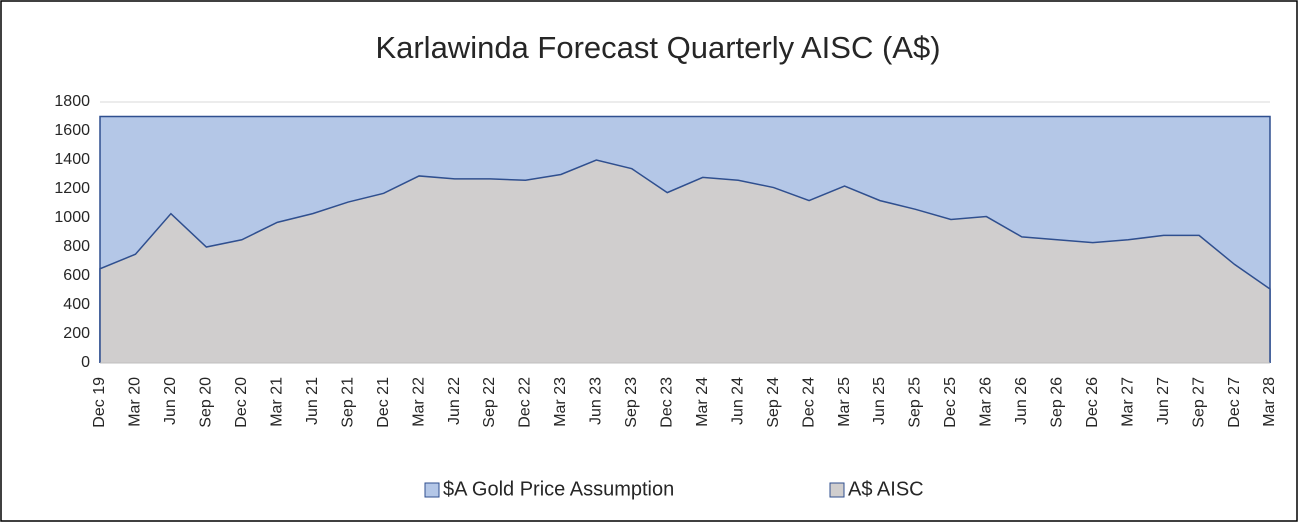  Describe the element at coordinates (170, 401) in the screenshot. I see `x-tick-label: Jun 20` at that location.